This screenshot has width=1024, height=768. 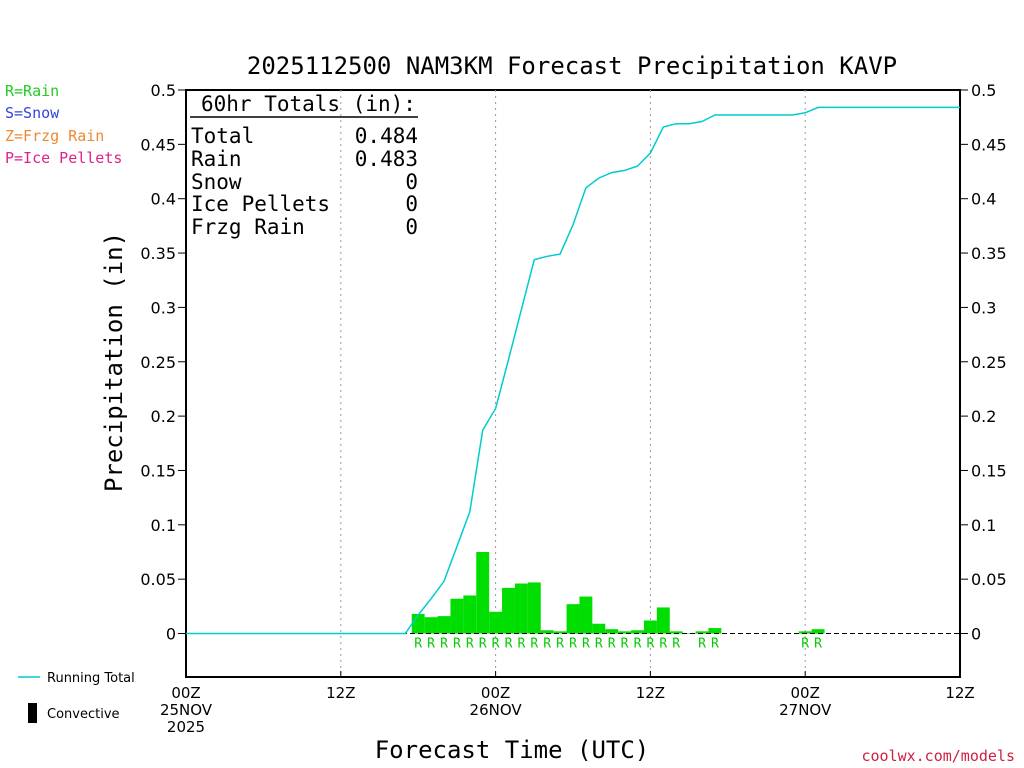 What do you see at coordinates (989, 579) in the screenshot?
I see `y-tick-label-right: 0.05` at bounding box center [989, 579].